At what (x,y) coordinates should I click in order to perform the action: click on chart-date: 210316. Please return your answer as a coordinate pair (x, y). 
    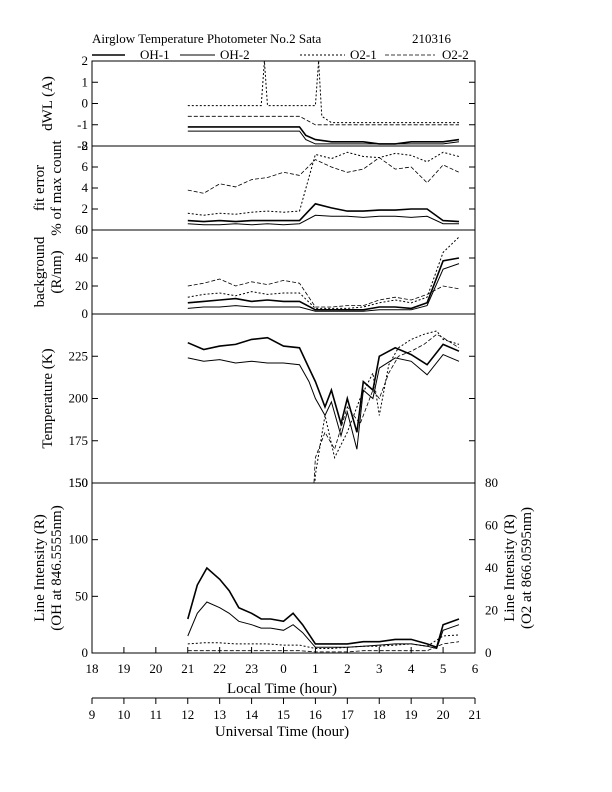
    Looking at the image, I should click on (432, 38).